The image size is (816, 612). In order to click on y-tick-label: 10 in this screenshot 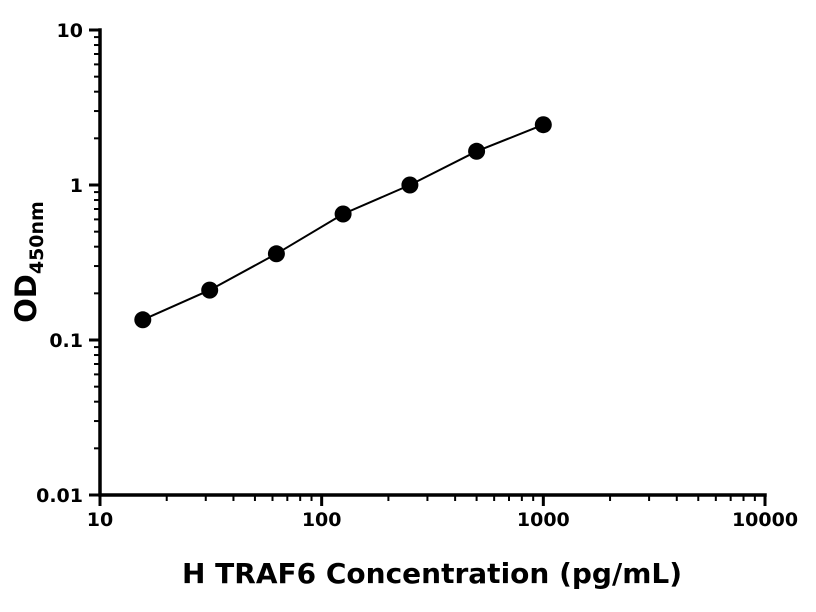, I will do `click(70, 31)`.